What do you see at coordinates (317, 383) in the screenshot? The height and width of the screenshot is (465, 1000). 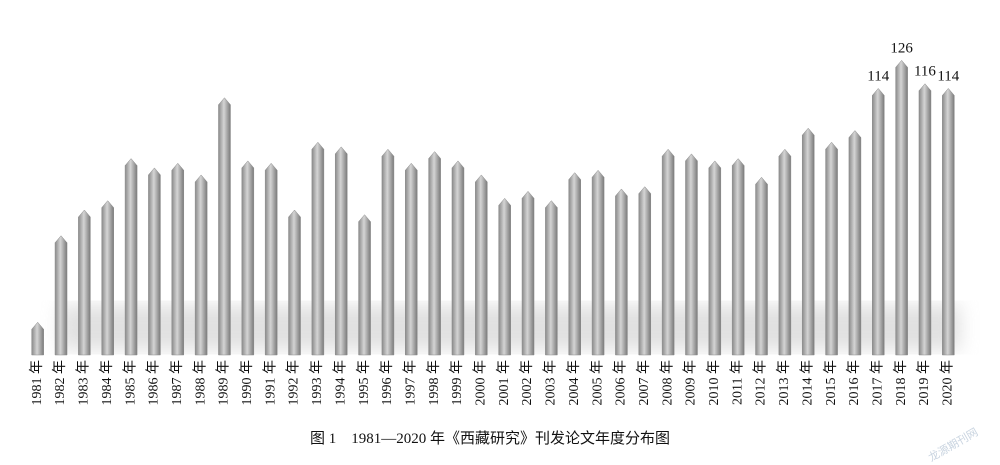 I see `x-tick-label: 1993 年` at bounding box center [317, 383].